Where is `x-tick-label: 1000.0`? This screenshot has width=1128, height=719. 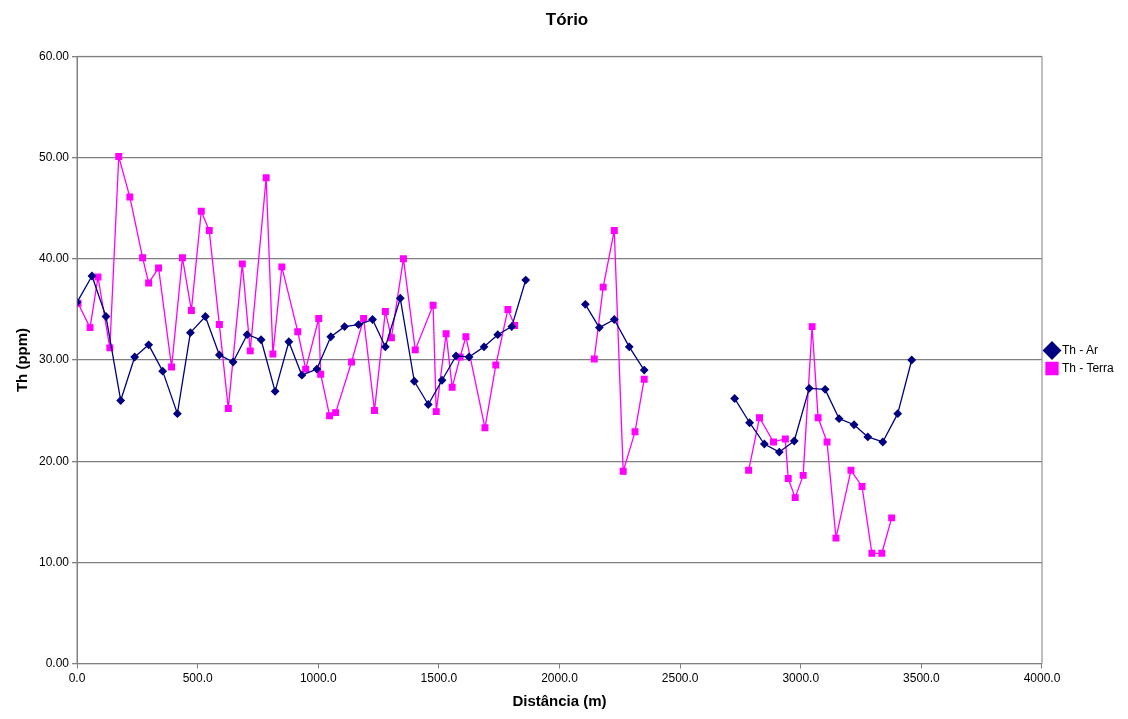
x-tick-label: 1000.0 is located at coordinates (318, 678).